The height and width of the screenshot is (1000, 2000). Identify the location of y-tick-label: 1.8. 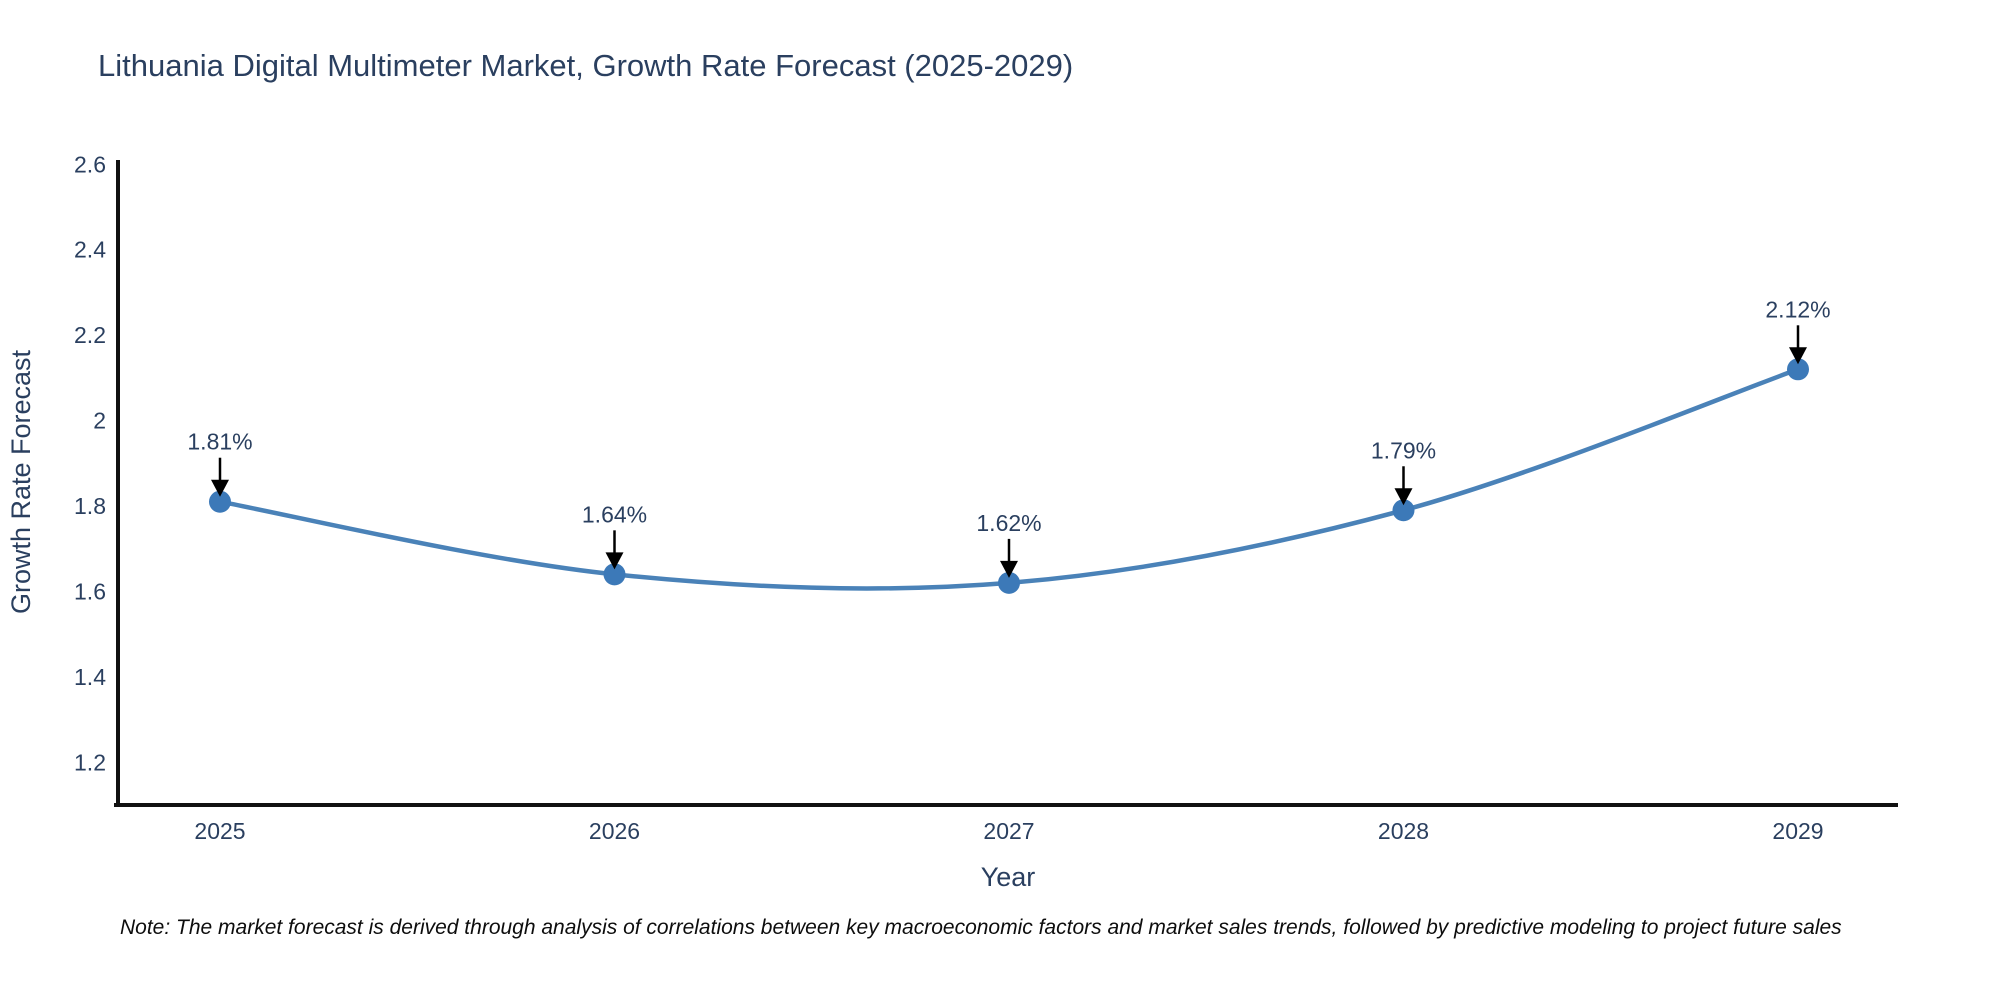
(90, 506).